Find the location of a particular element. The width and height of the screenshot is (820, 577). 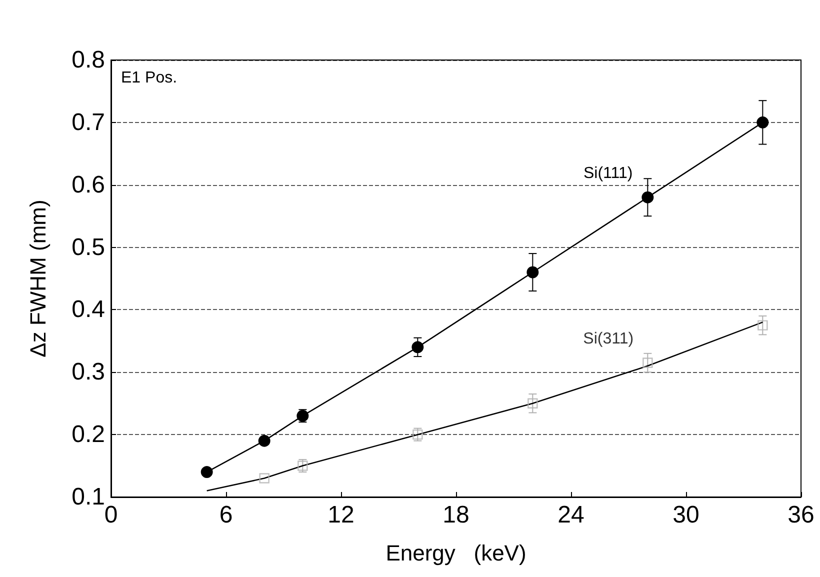

y-tick-label: 0.1 is located at coordinates (88, 497).